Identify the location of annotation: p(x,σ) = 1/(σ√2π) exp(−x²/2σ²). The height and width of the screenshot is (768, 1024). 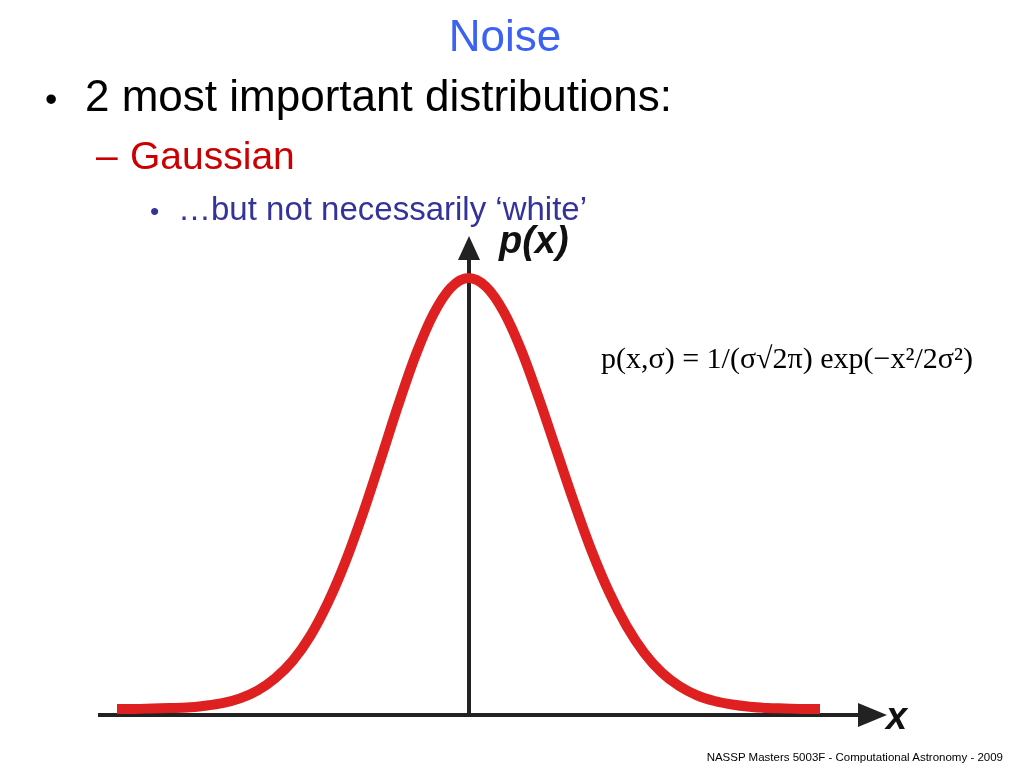
(787, 358).